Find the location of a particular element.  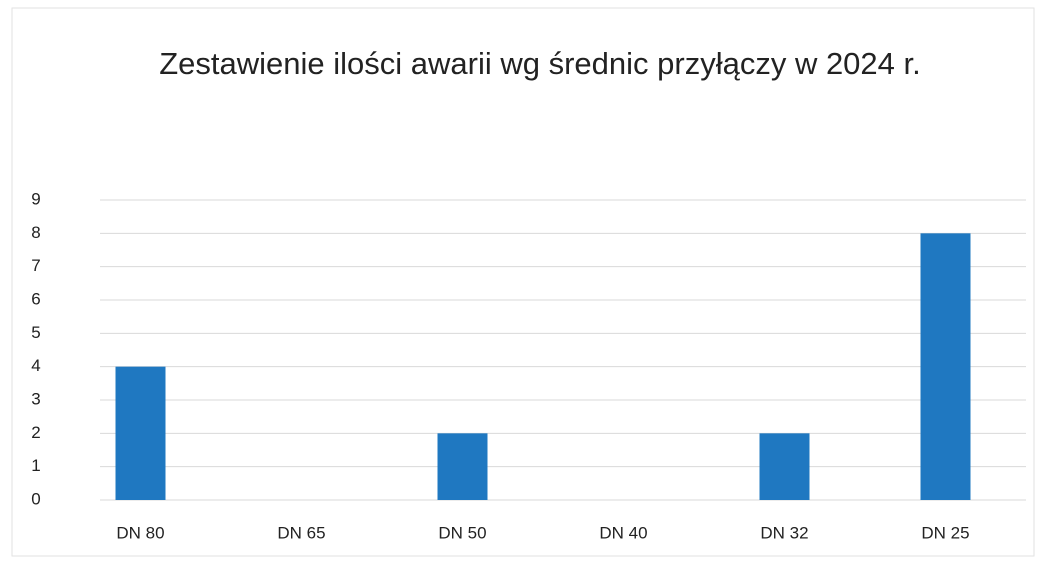

y-tick-label: 2 is located at coordinates (35, 432).